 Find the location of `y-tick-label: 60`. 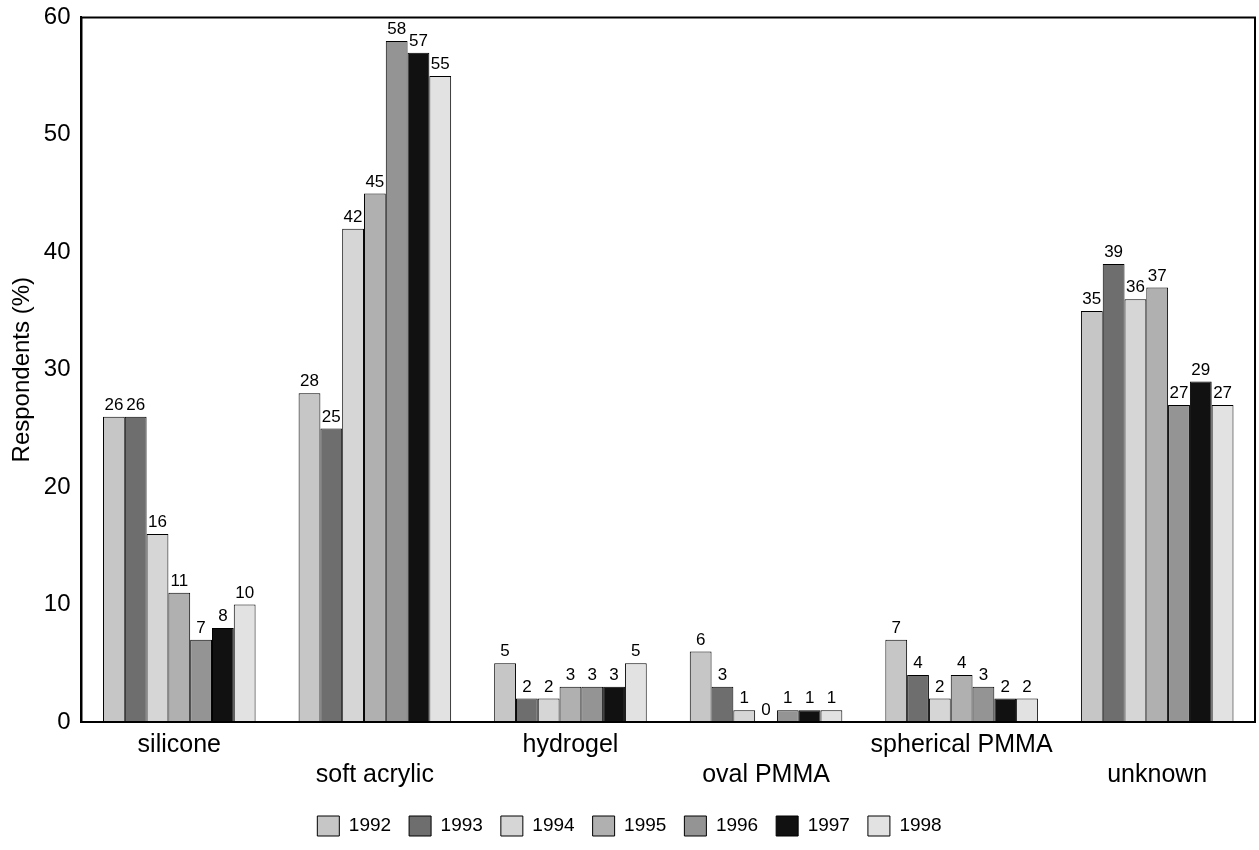

y-tick-label: 60 is located at coordinates (57, 16).